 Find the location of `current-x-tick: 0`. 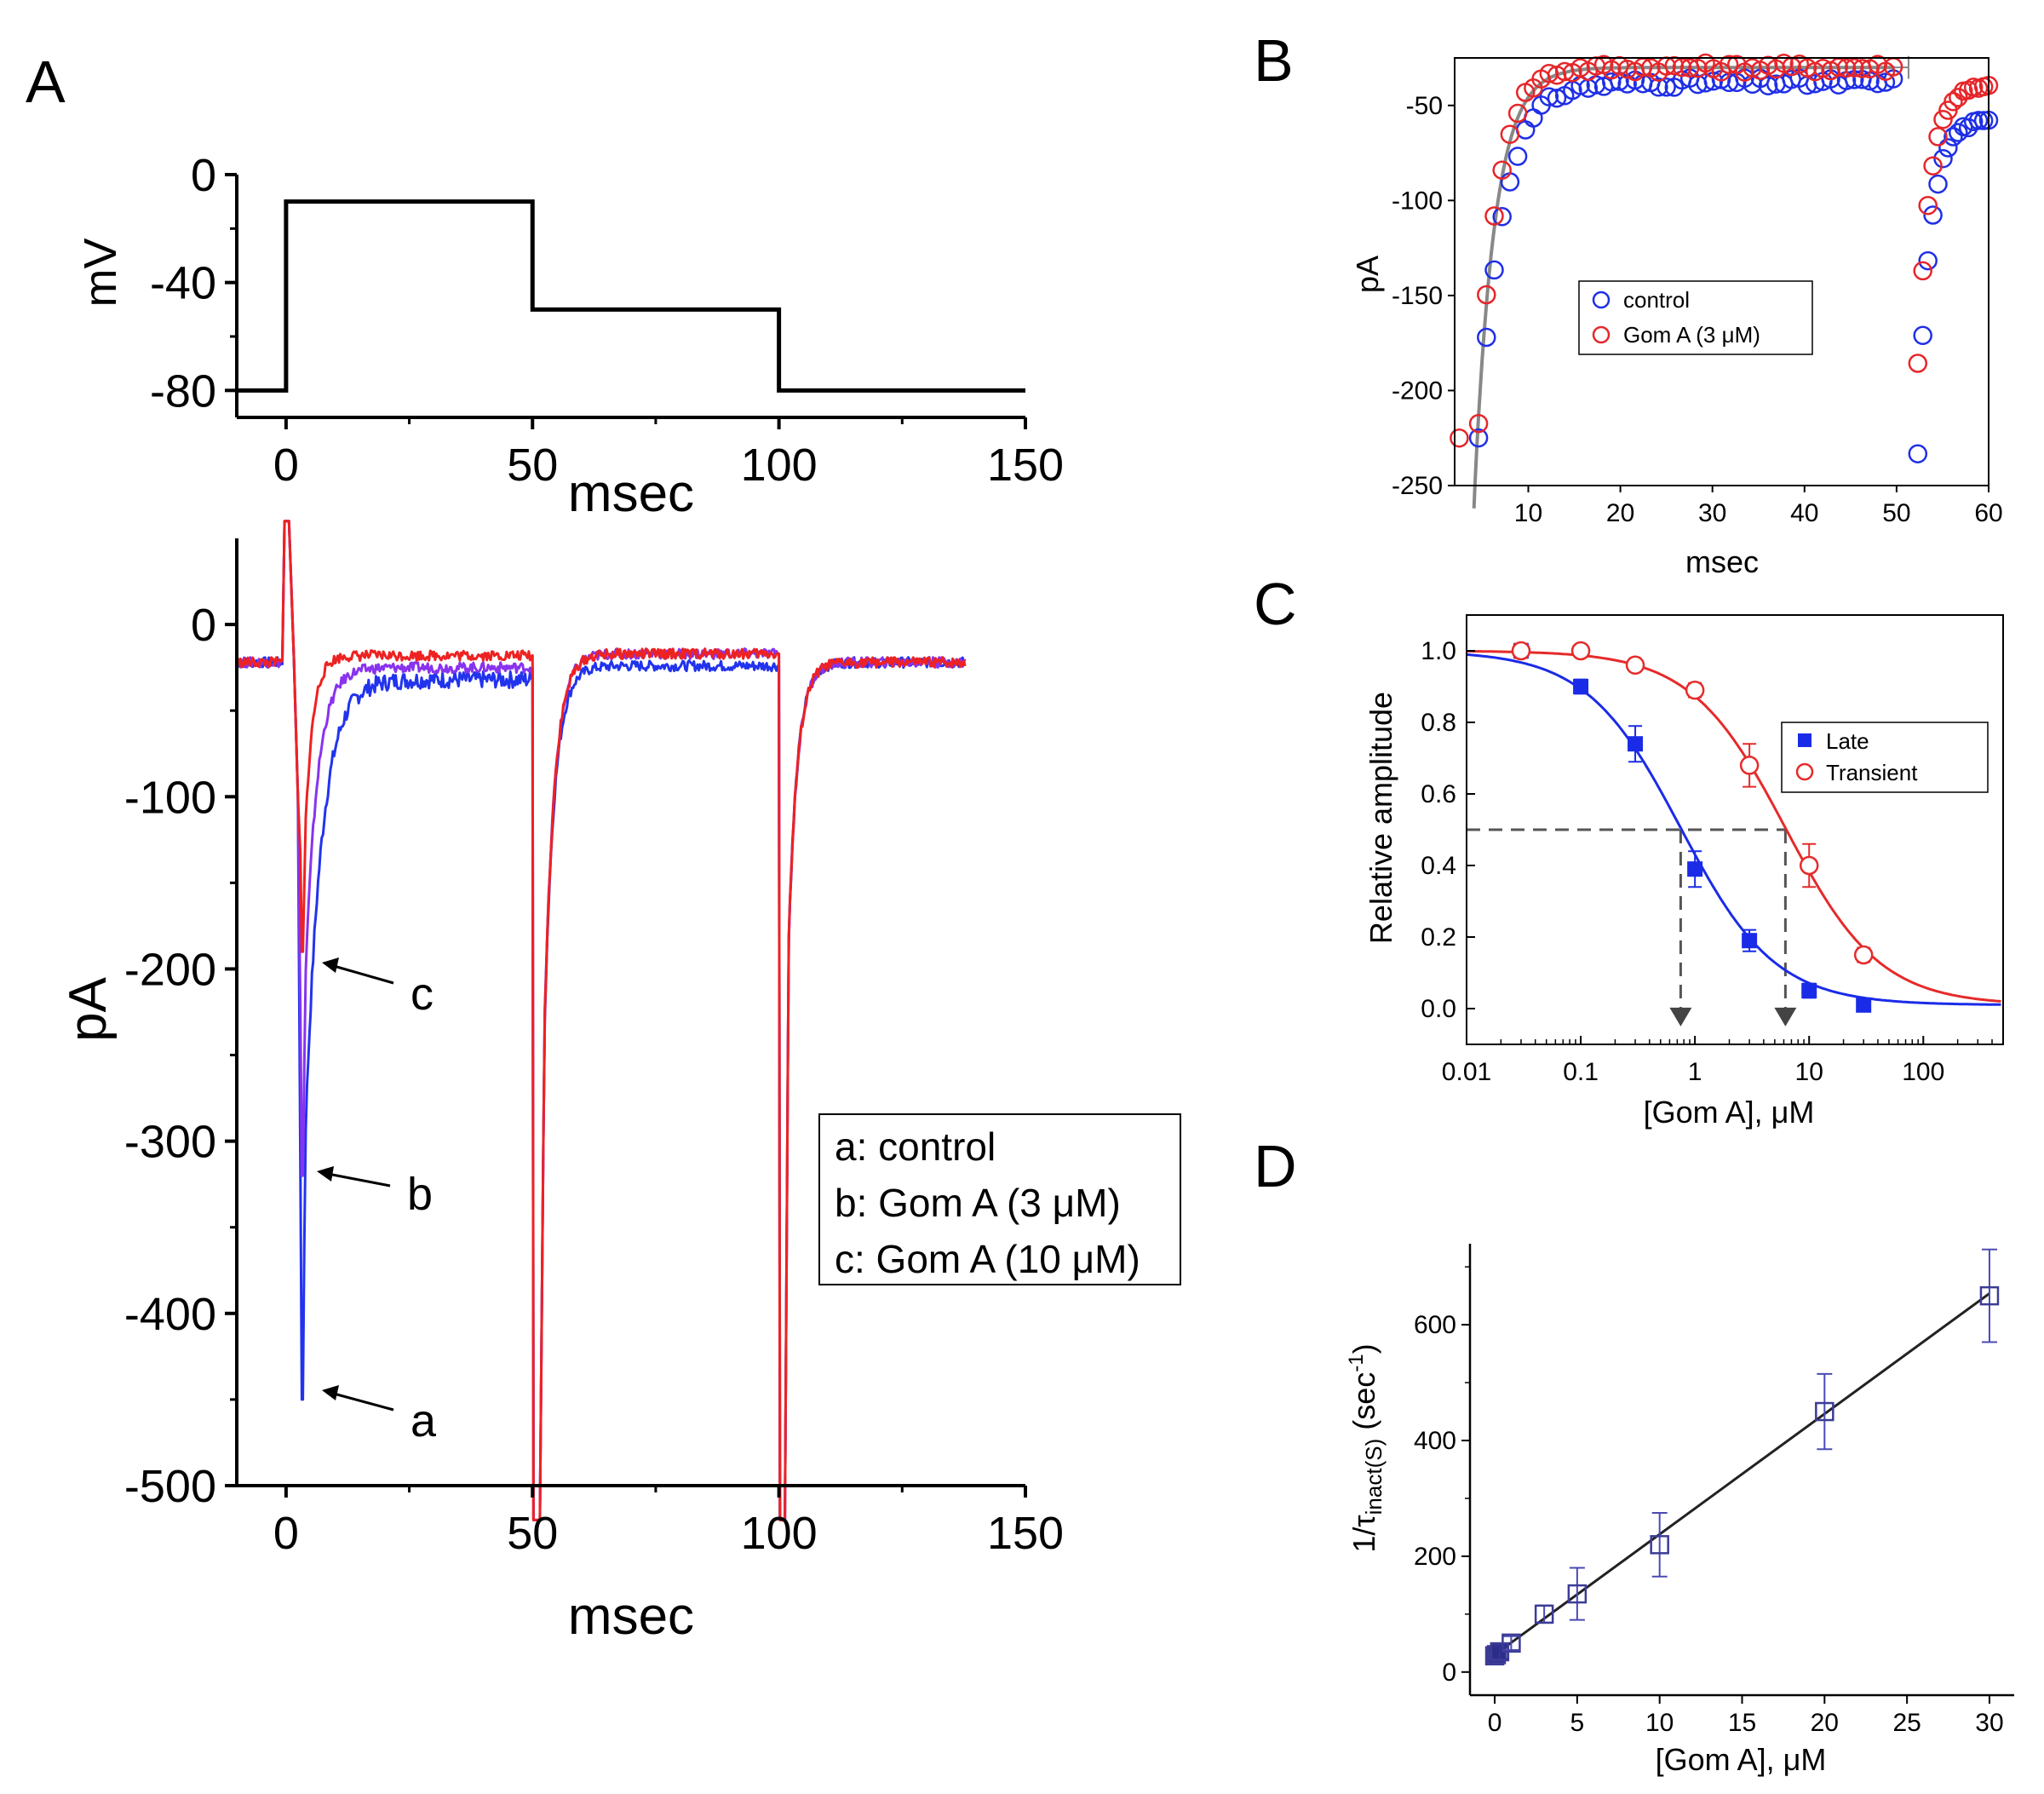

current-x-tick: 0 is located at coordinates (286, 1534).